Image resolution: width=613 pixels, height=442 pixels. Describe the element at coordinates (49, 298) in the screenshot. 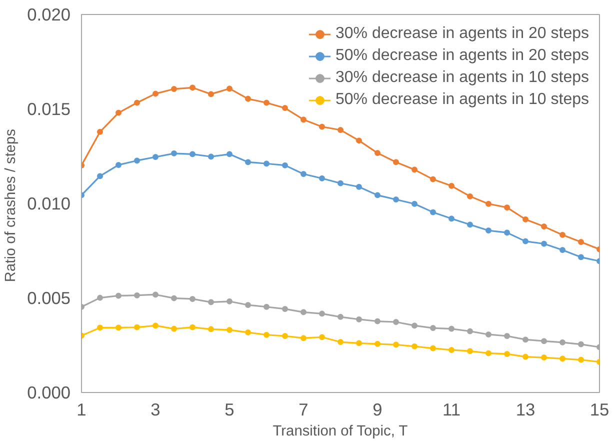

I see `y-tick-label: 0.005` at that location.